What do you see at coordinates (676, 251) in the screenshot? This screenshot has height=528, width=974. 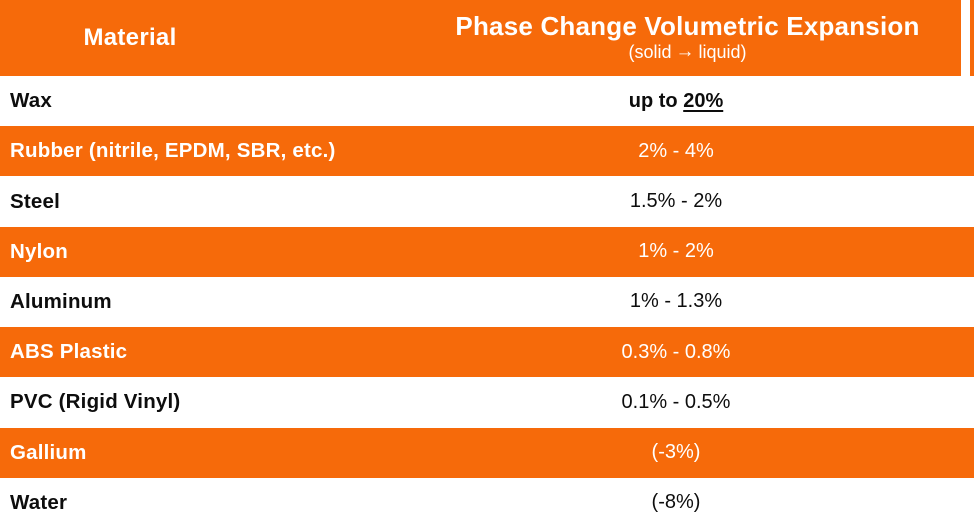 I see `expansion-value: 1% - 2%` at bounding box center [676, 251].